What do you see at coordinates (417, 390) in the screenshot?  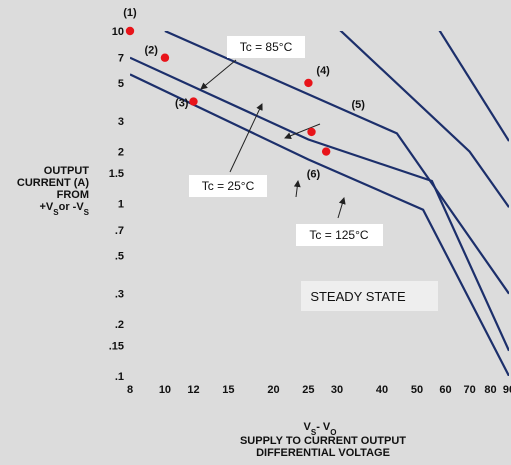 I see `x-tick-label: 50` at bounding box center [417, 390].